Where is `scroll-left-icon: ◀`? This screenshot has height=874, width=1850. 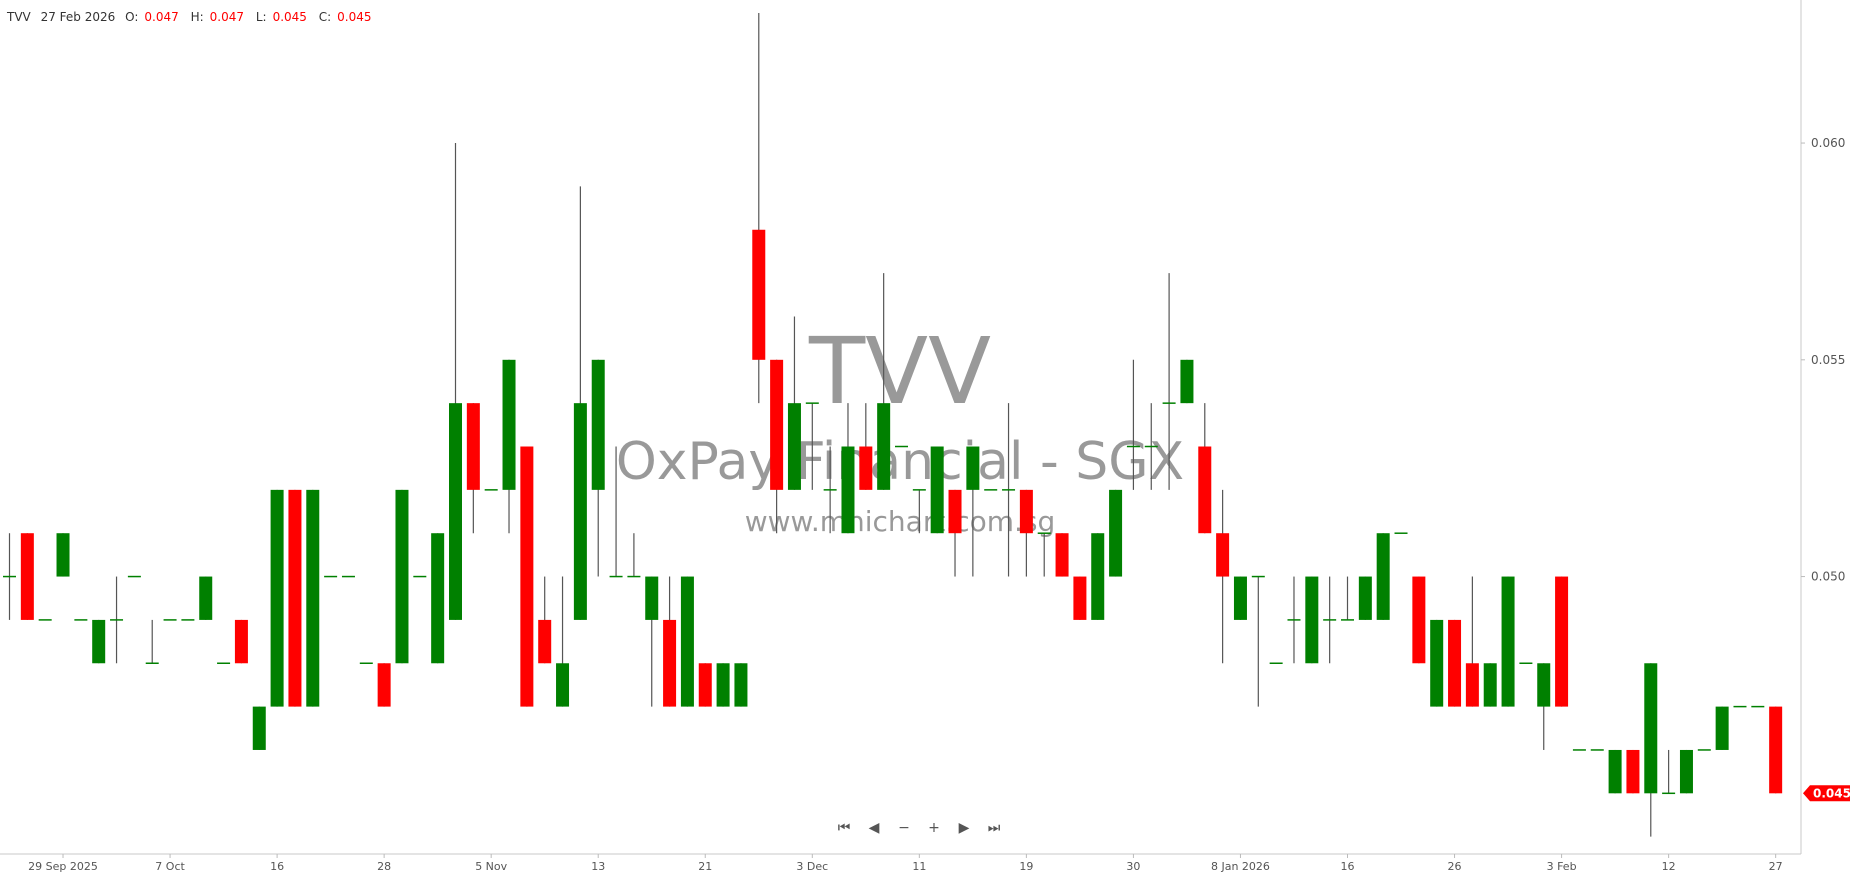
scroll-left-icon: ◀ is located at coordinates (874, 828).